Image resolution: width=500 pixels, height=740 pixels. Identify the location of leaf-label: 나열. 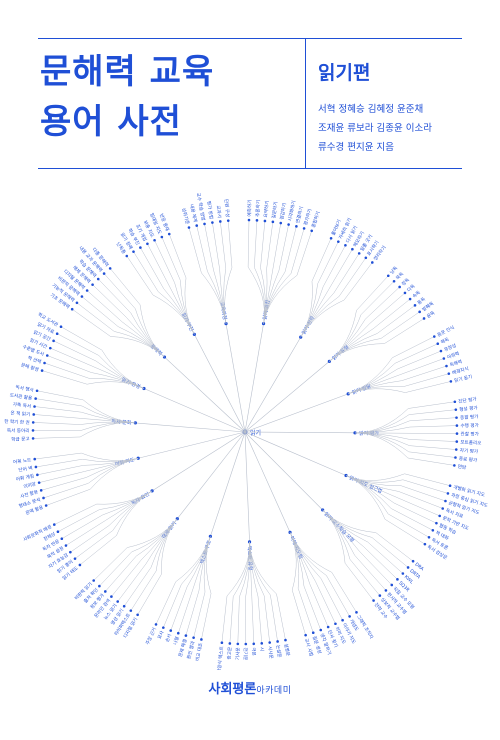
(175, 641).